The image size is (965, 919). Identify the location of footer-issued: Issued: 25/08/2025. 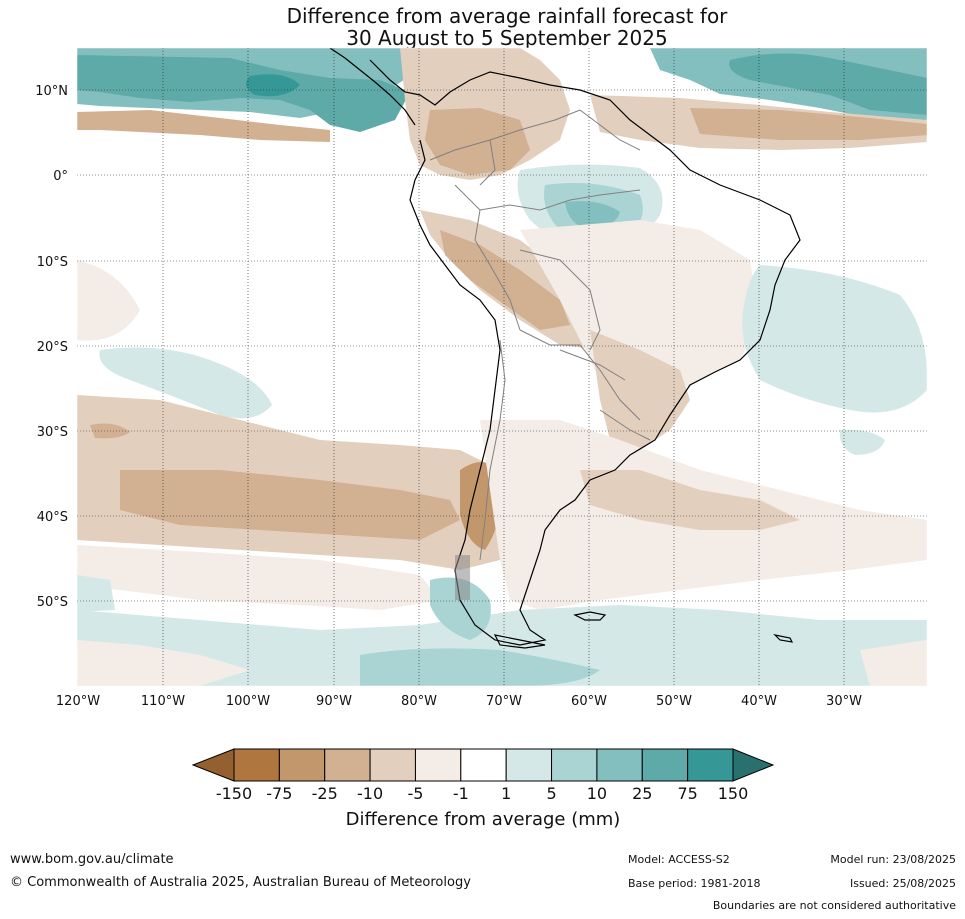
(902, 883).